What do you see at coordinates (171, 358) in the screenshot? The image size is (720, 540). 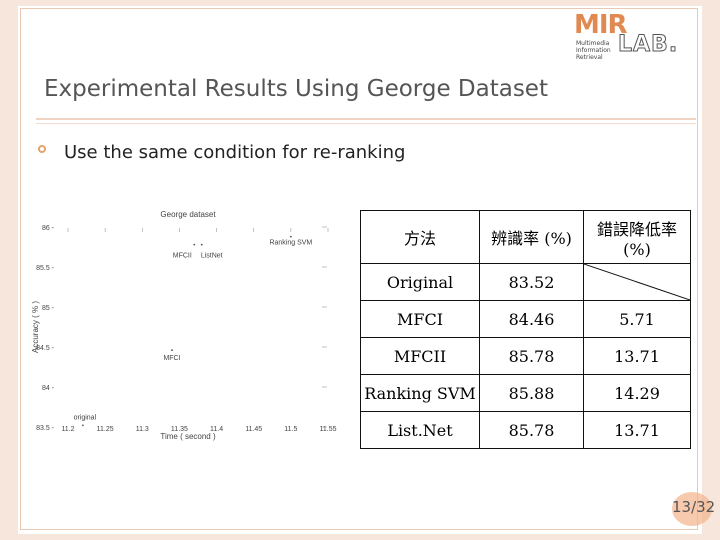 I see `data-point-label: MFCI` at bounding box center [171, 358].